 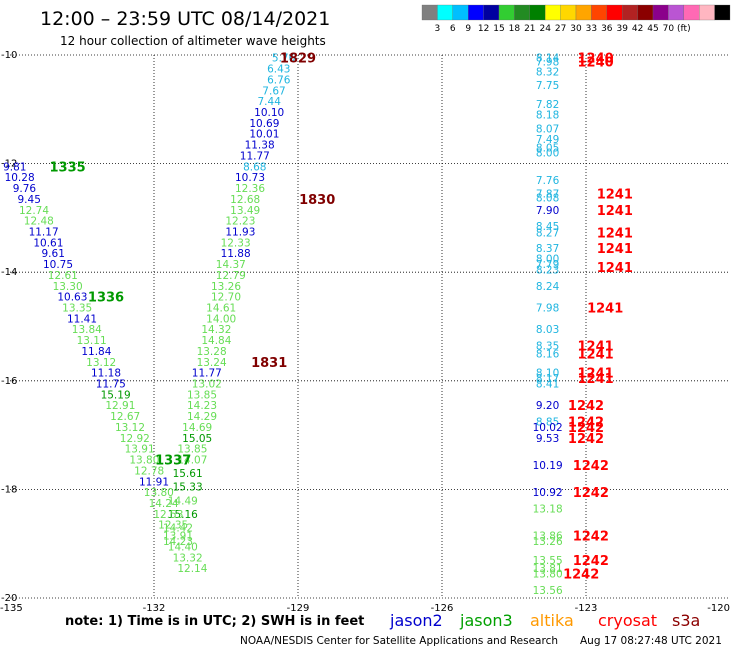 What do you see at coordinates (317, 200) in the screenshot?
I see `pass-label: 1830` at bounding box center [317, 200].